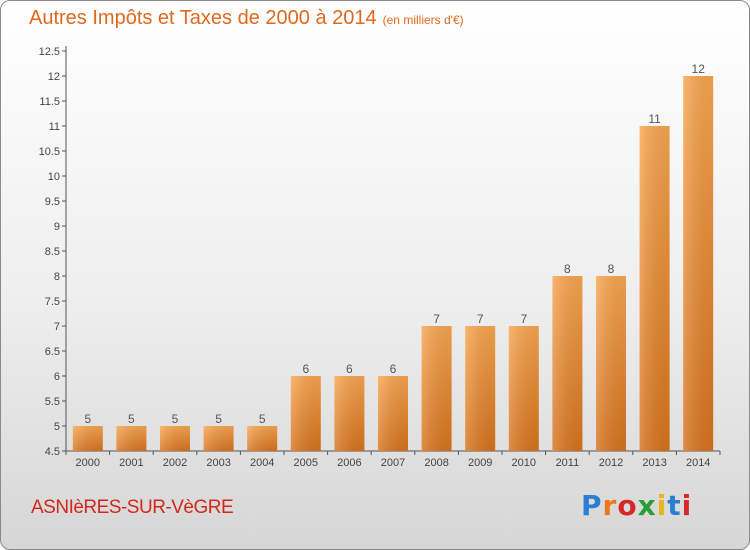 This screenshot has width=750, height=550. I want to click on y-tick-label: 9.5, so click(52, 202).